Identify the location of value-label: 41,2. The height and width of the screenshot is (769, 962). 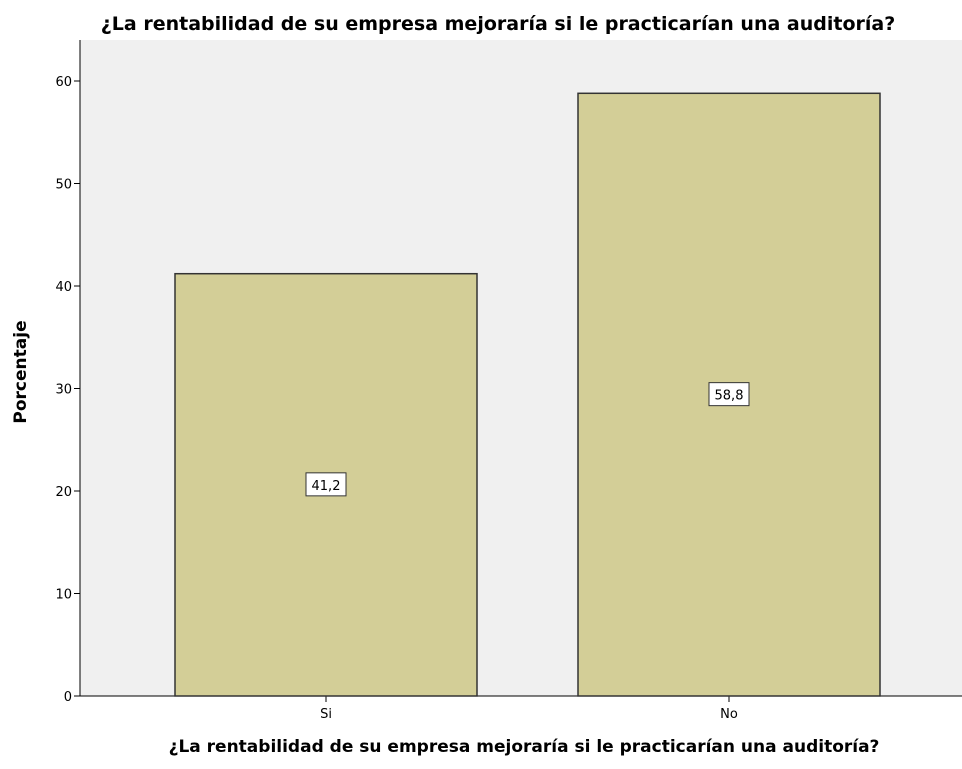
(326, 486).